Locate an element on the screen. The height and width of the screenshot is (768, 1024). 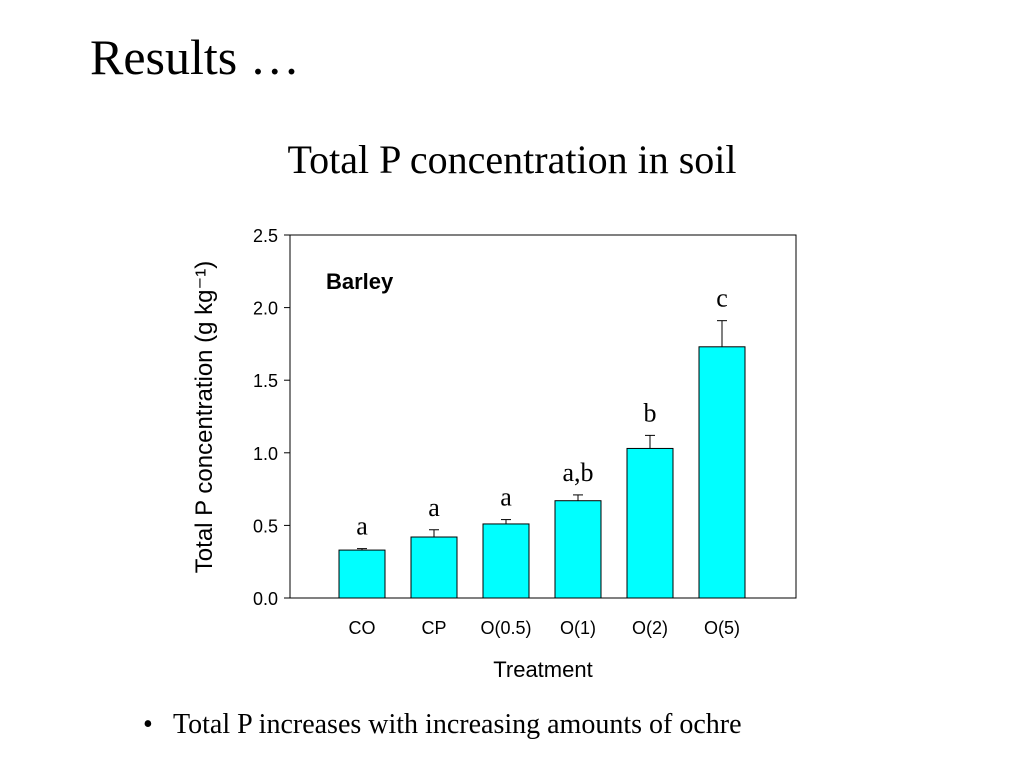
x-tick-label-3: O(1) is located at coordinates (578, 628).